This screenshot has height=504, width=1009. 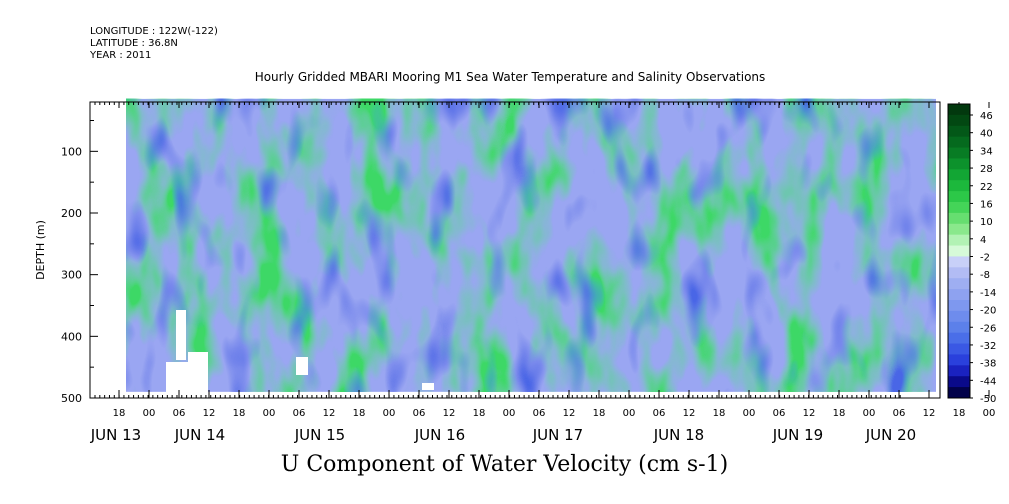 What do you see at coordinates (890, 435) in the screenshot?
I see `x-day-label-7: JUN 20` at bounding box center [890, 435].